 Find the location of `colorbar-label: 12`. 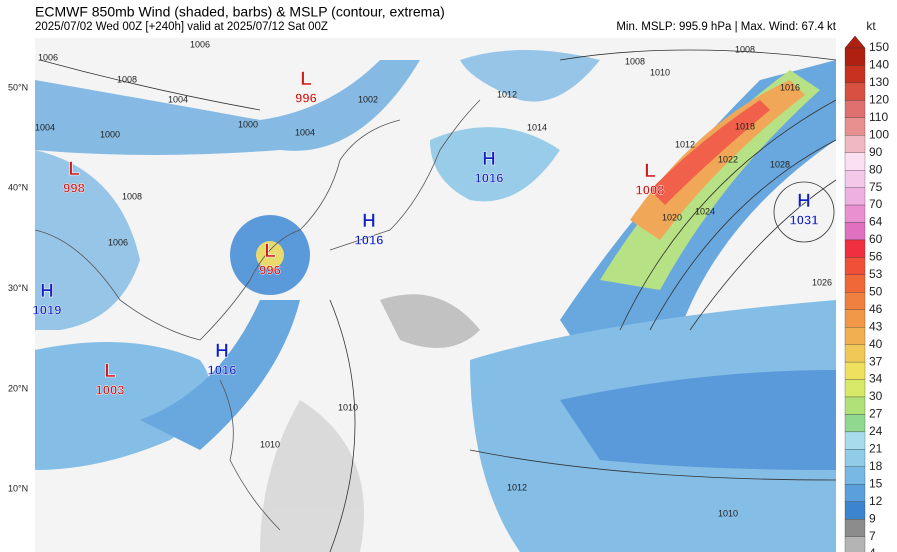

colorbar-label: 12 is located at coordinates (876, 501).